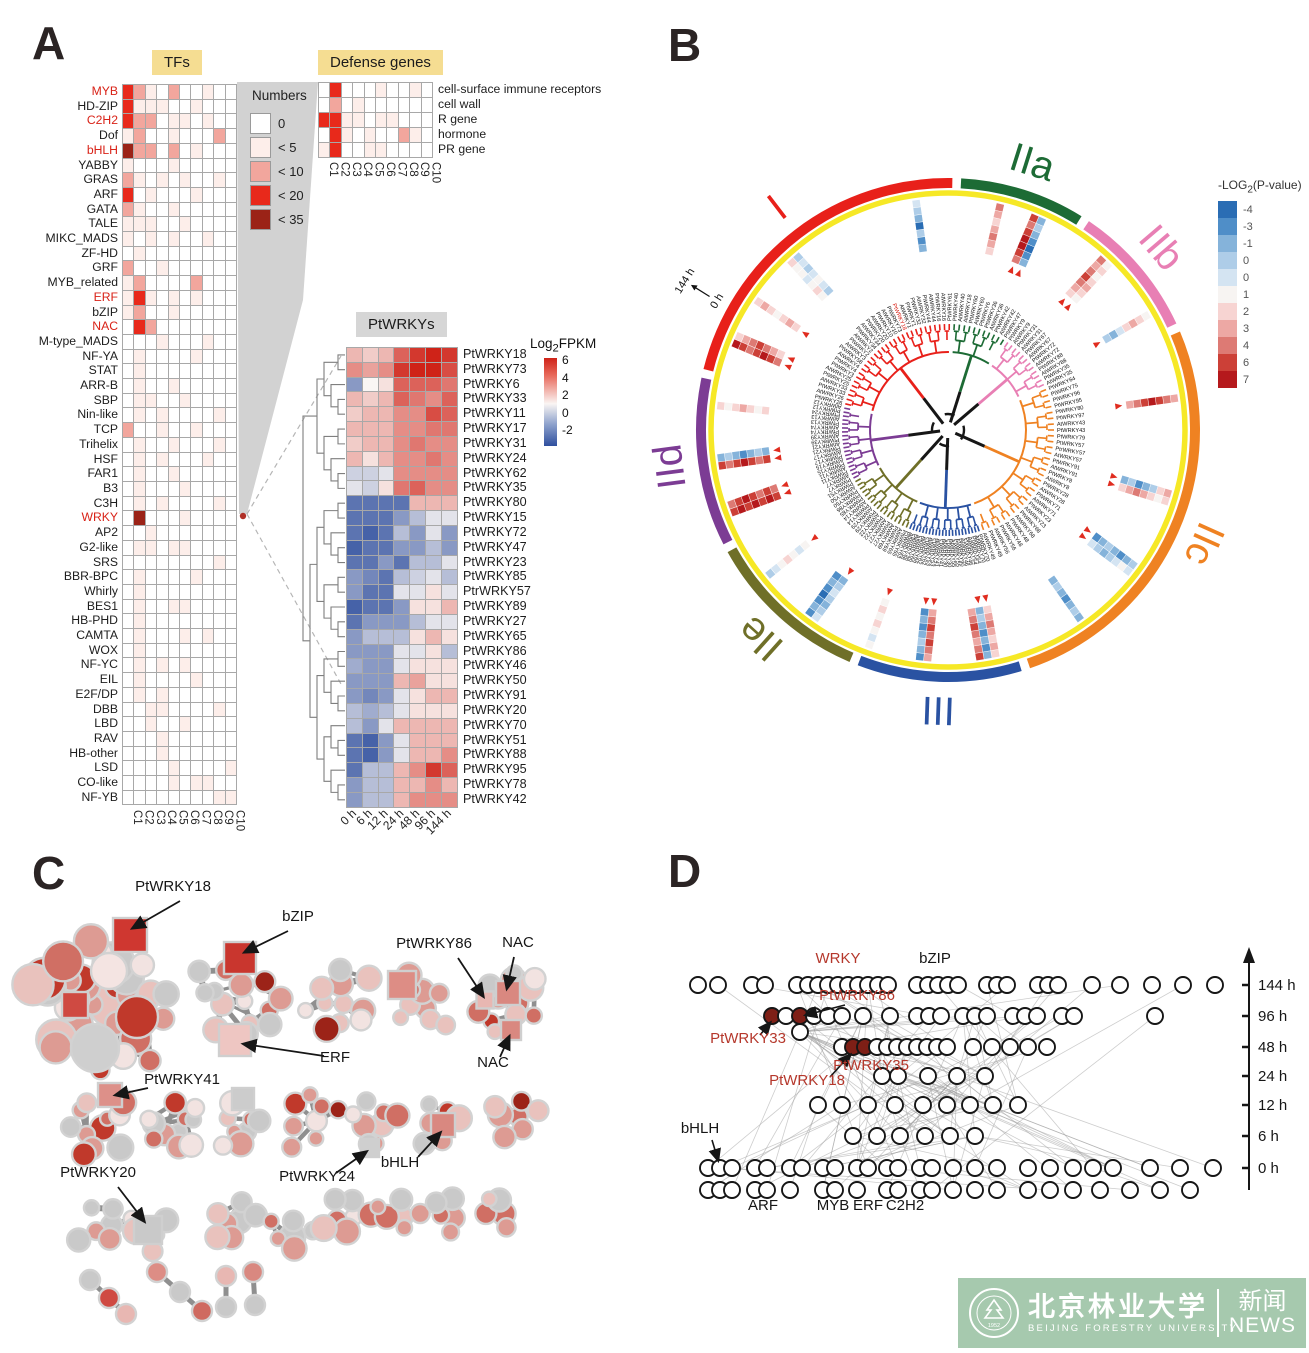  Describe the element at coordinates (400, 1212) in the screenshot. I see `network-cluster` at that location.